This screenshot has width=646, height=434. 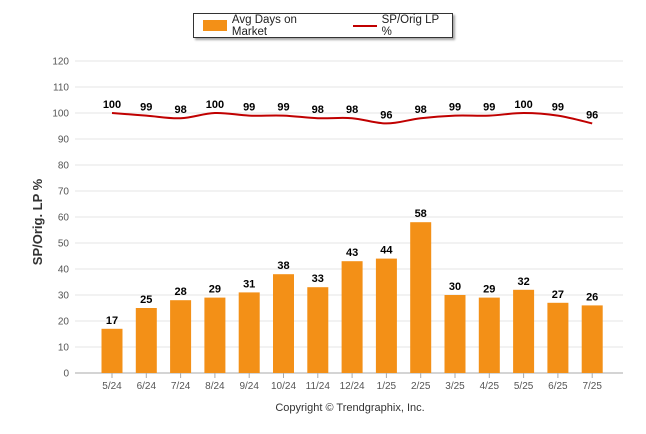 I want to click on legend-bar-swatch, so click(x=215, y=25).